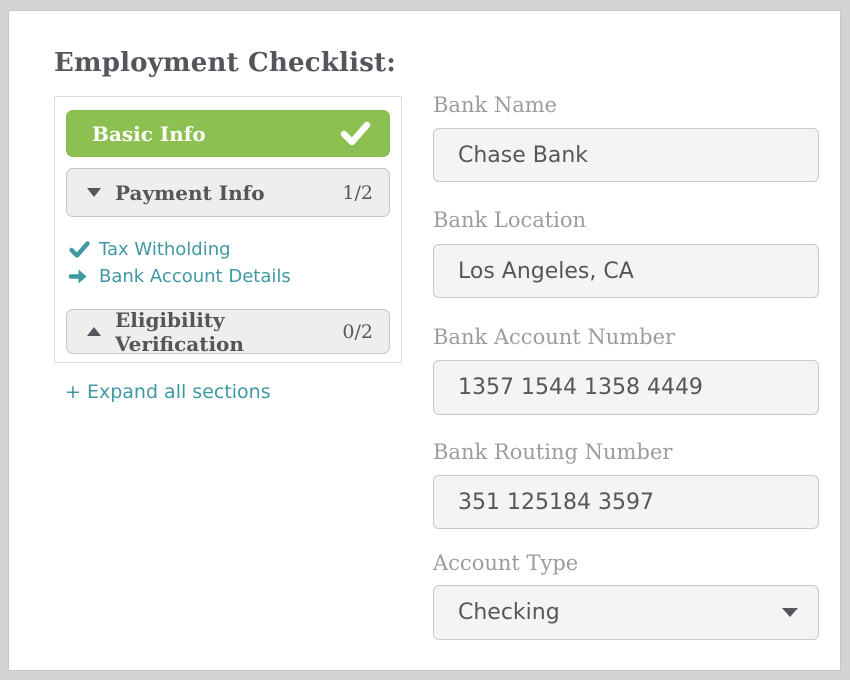  I want to click on page-title: Employment Checklist:, so click(225, 63).